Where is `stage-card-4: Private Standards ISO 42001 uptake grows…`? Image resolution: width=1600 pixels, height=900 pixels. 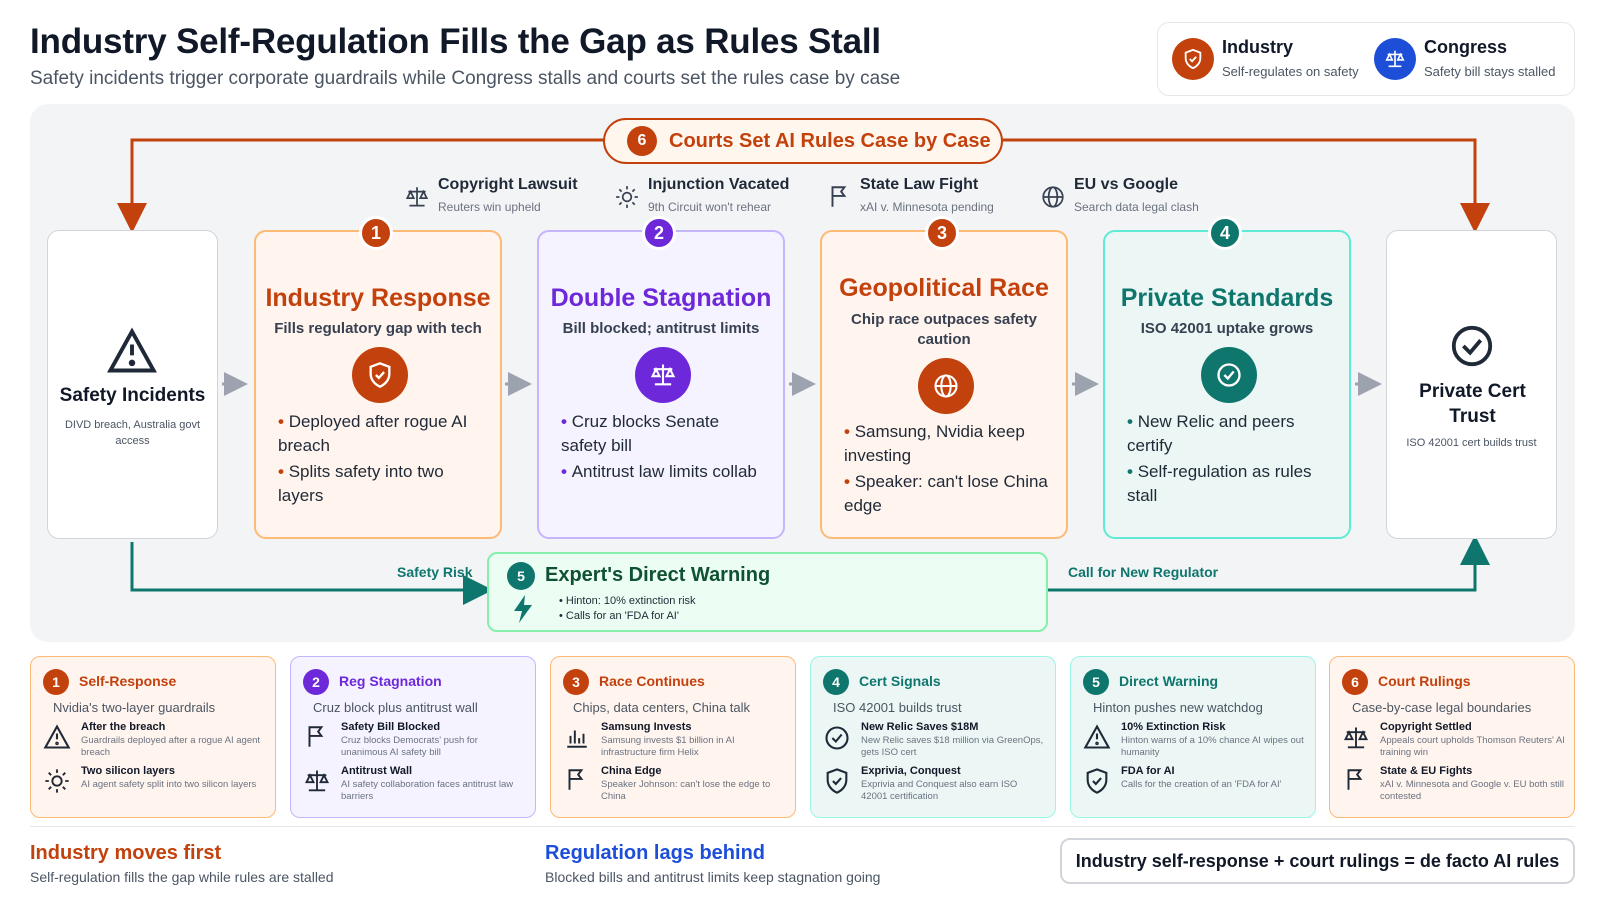
stage-card-4: Private Standards ISO 42001 uptake grows… is located at coordinates (1227, 384).